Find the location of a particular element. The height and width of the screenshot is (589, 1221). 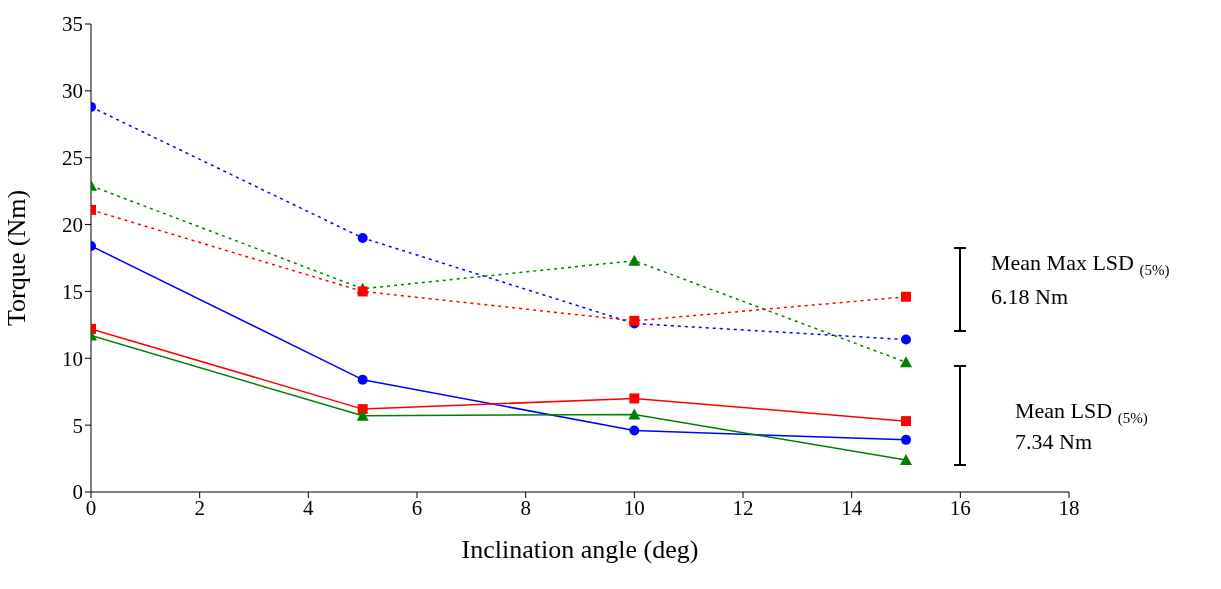

y-tick-label: 25 is located at coordinates (72, 158).